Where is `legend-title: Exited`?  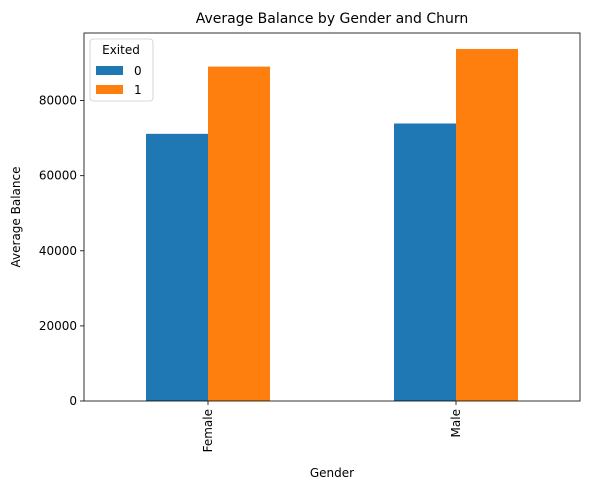 legend-title: Exited is located at coordinates (121, 50).